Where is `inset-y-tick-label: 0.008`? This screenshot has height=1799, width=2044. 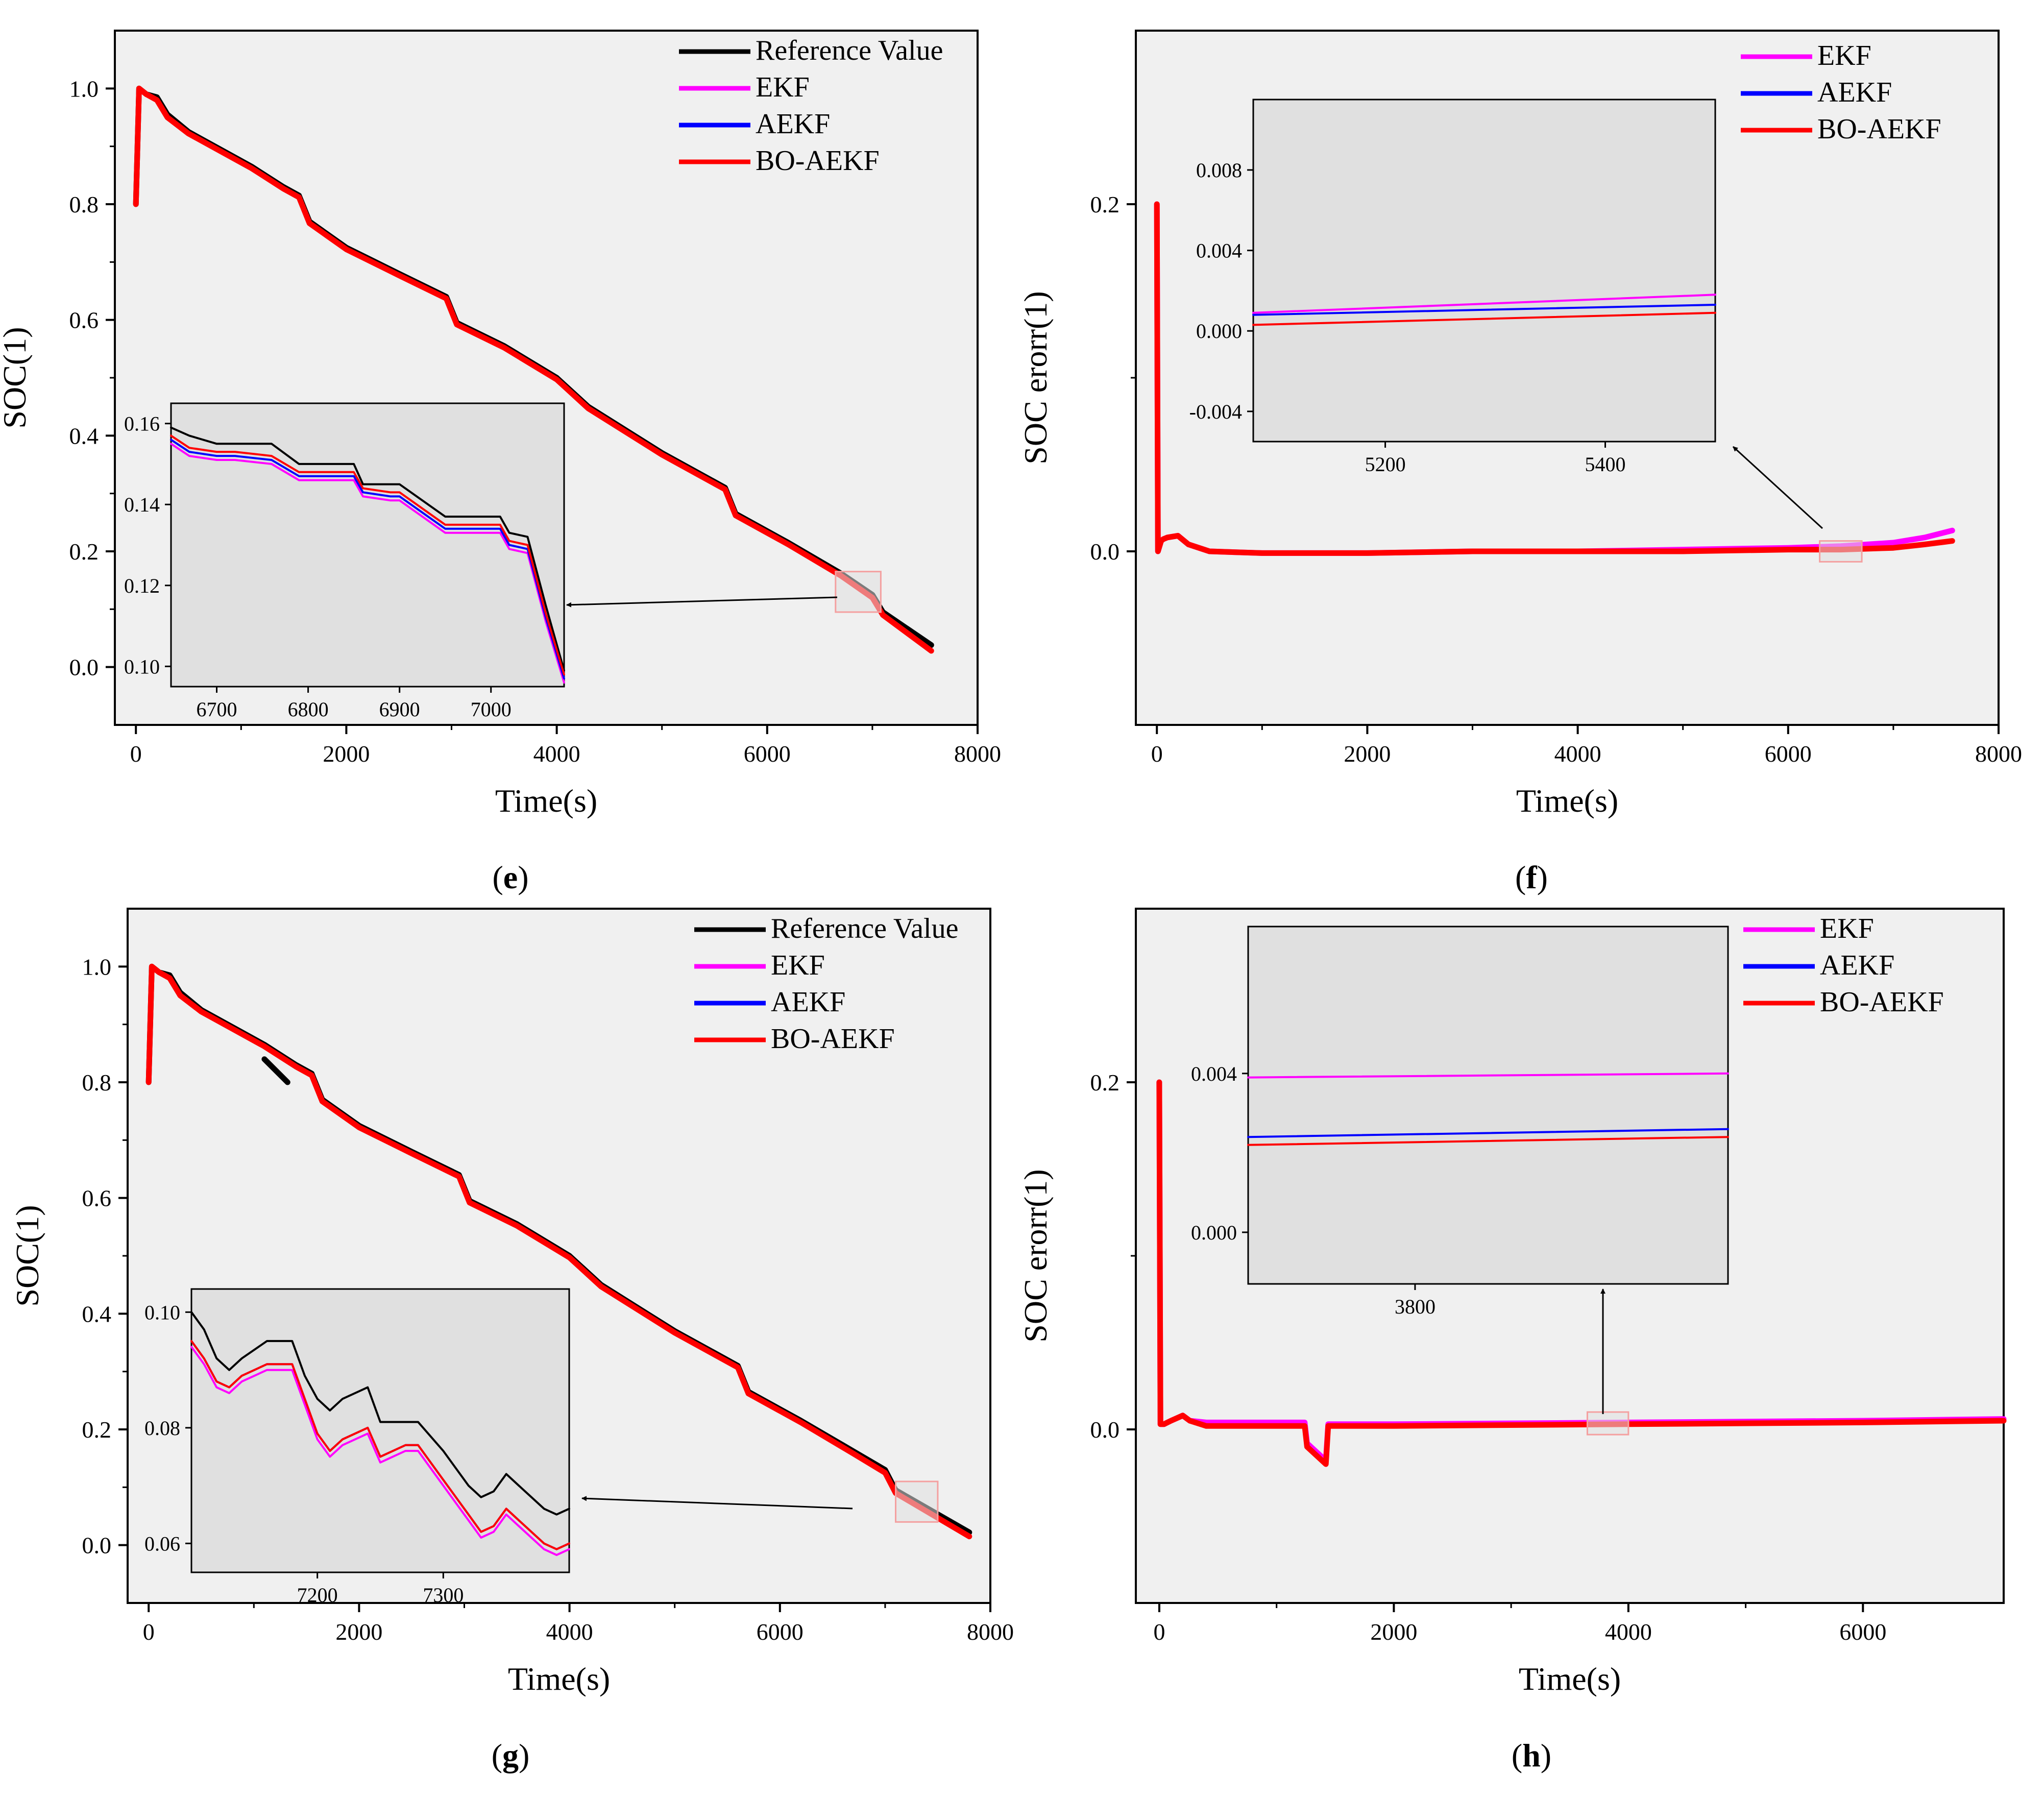
inset-y-tick-label: 0.008 is located at coordinates (1219, 170).